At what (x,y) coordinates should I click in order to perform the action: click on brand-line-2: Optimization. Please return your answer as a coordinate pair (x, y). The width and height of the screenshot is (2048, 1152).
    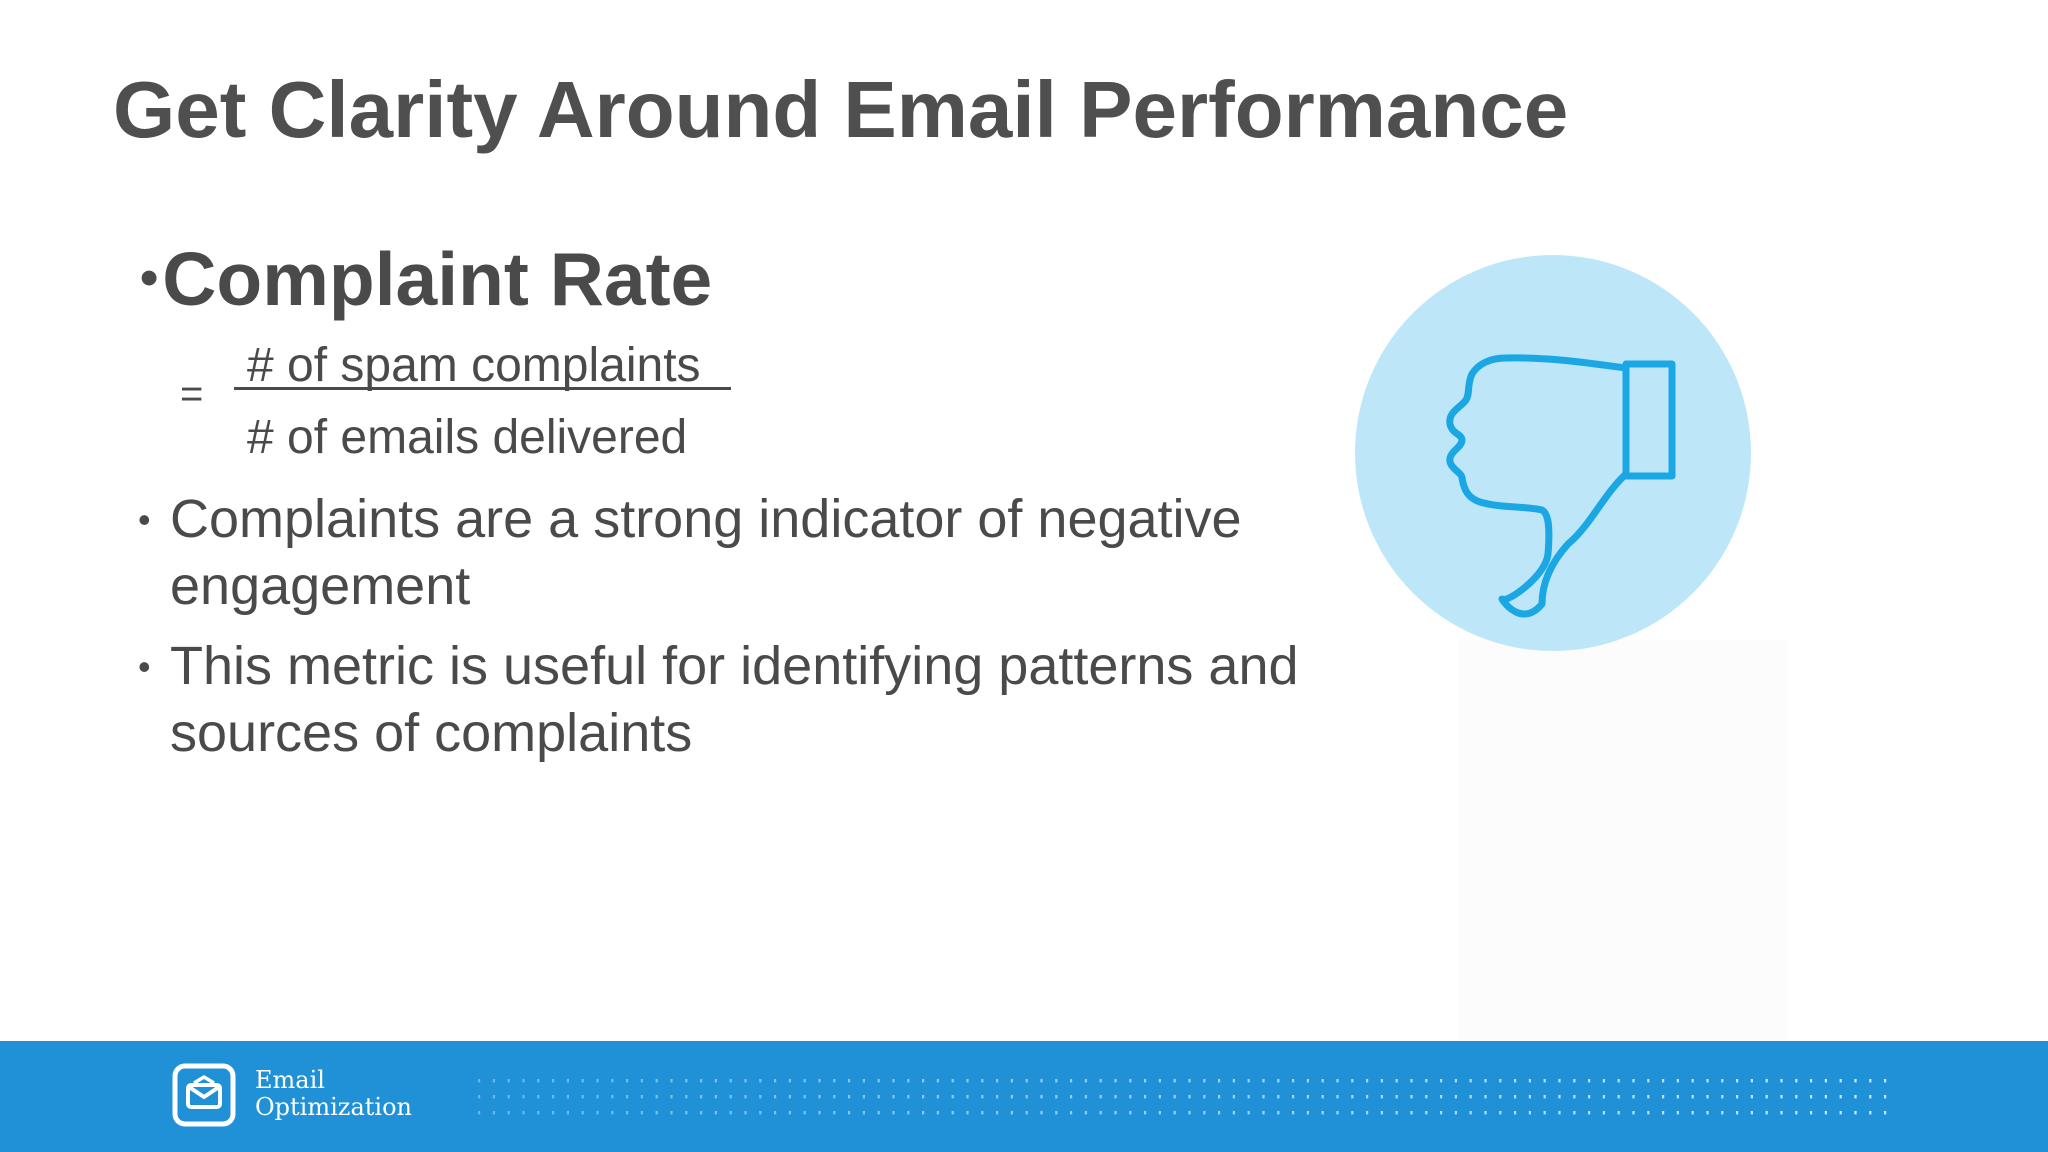
    Looking at the image, I should click on (333, 1107).